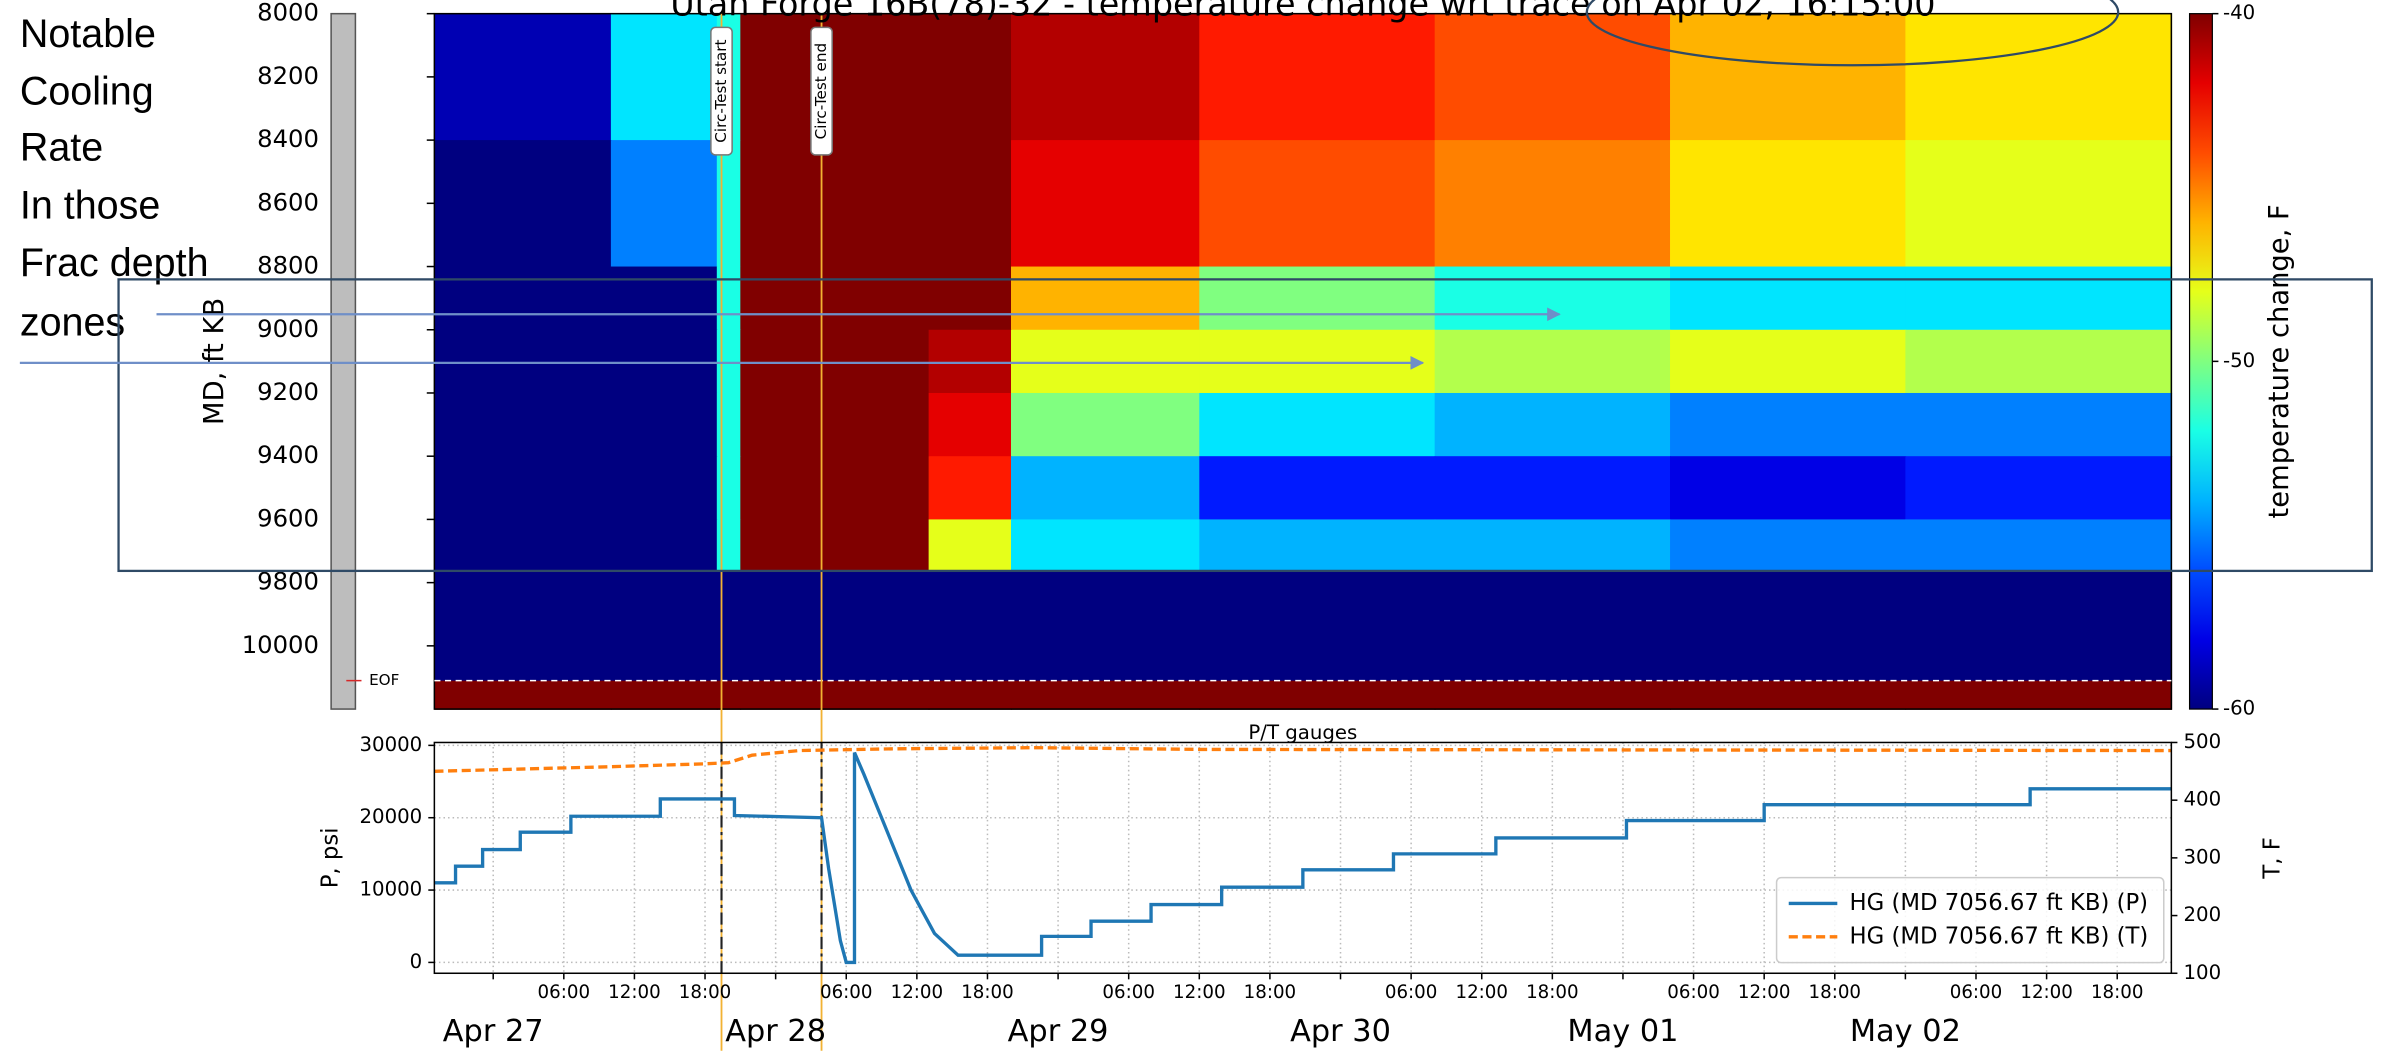 The height and width of the screenshot is (1051, 2381). I want to click on x-day-label: Apr 28, so click(775, 1031).